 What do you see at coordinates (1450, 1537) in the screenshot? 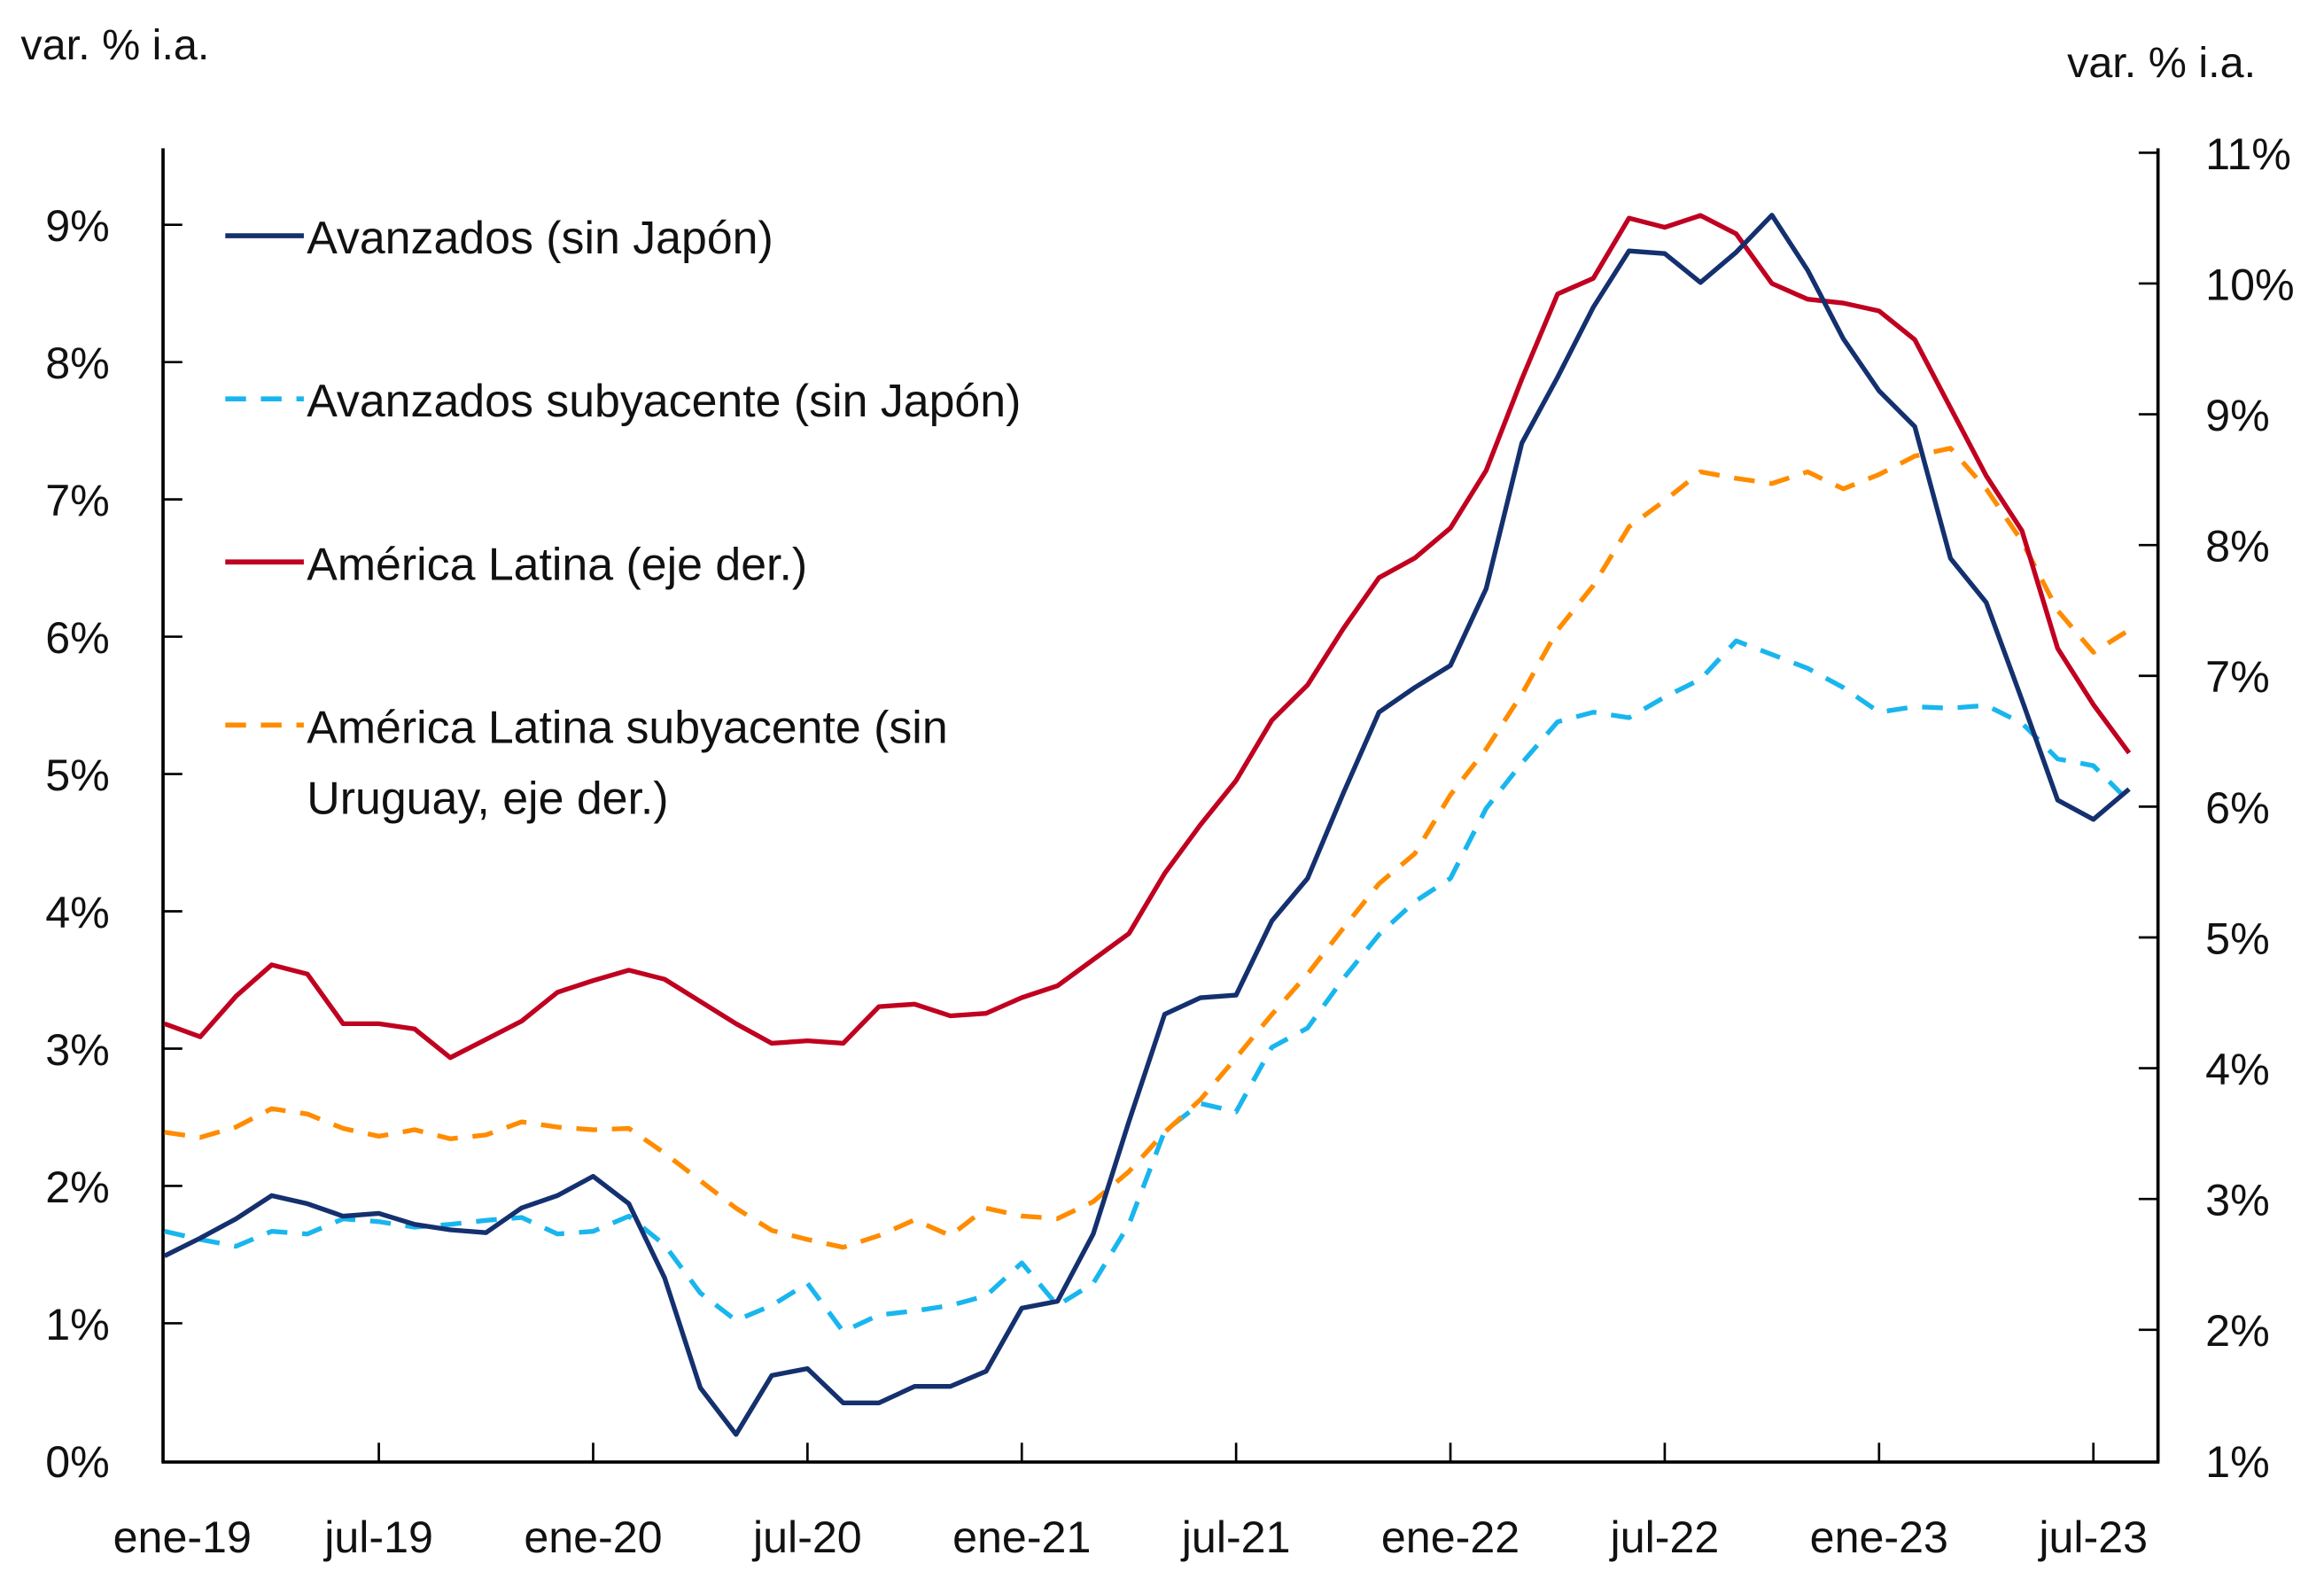
I see `x-tick-label: ene-22` at bounding box center [1450, 1537].